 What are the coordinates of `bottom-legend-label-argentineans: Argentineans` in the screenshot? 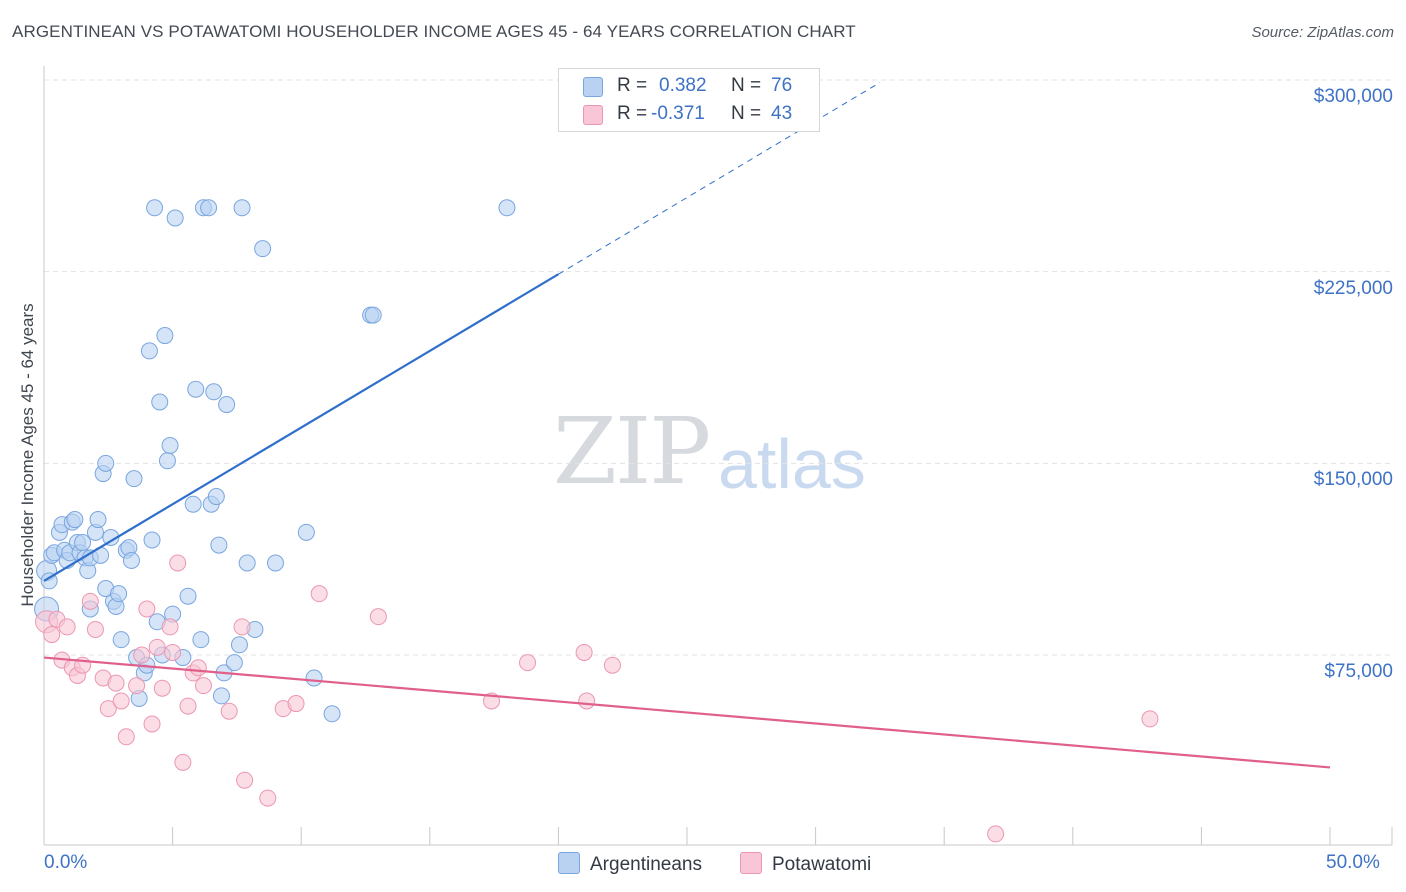 It's located at (646, 864).